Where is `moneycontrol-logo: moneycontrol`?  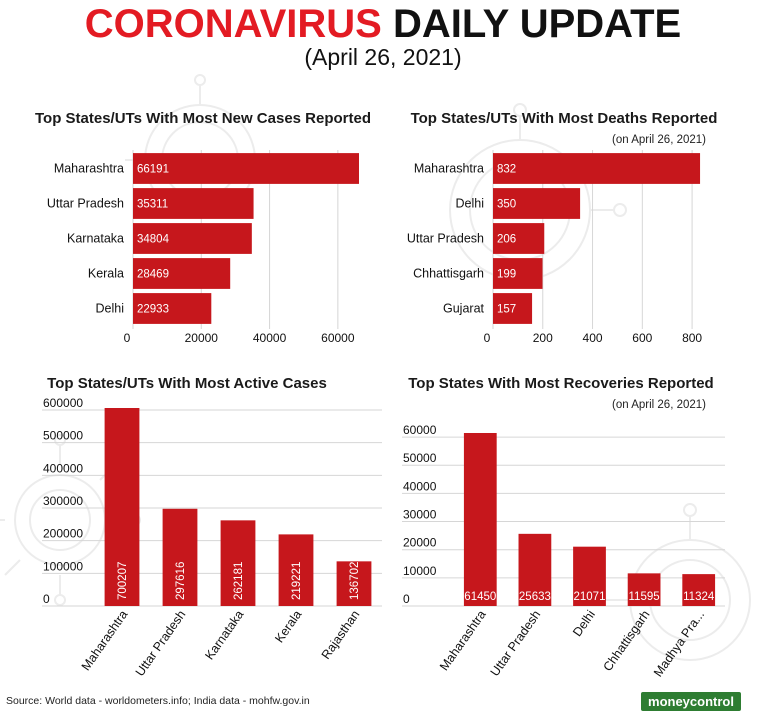
moneycontrol-logo: moneycontrol is located at coordinates (691, 701).